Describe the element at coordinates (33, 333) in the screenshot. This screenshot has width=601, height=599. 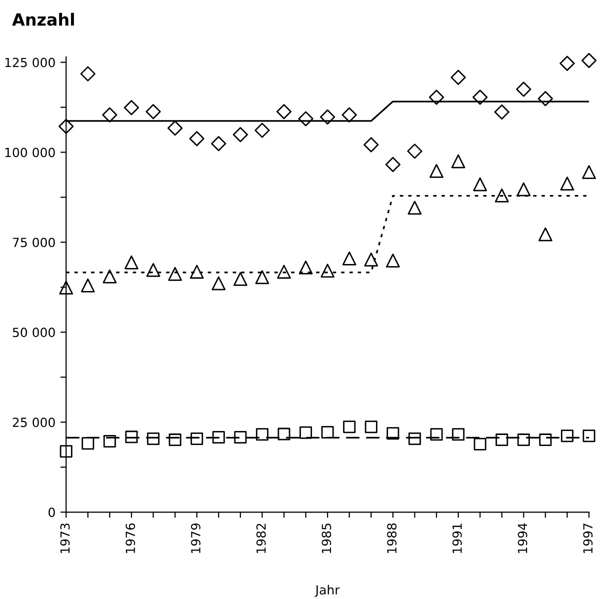
I see `y-tick-label: 50 000` at that location.